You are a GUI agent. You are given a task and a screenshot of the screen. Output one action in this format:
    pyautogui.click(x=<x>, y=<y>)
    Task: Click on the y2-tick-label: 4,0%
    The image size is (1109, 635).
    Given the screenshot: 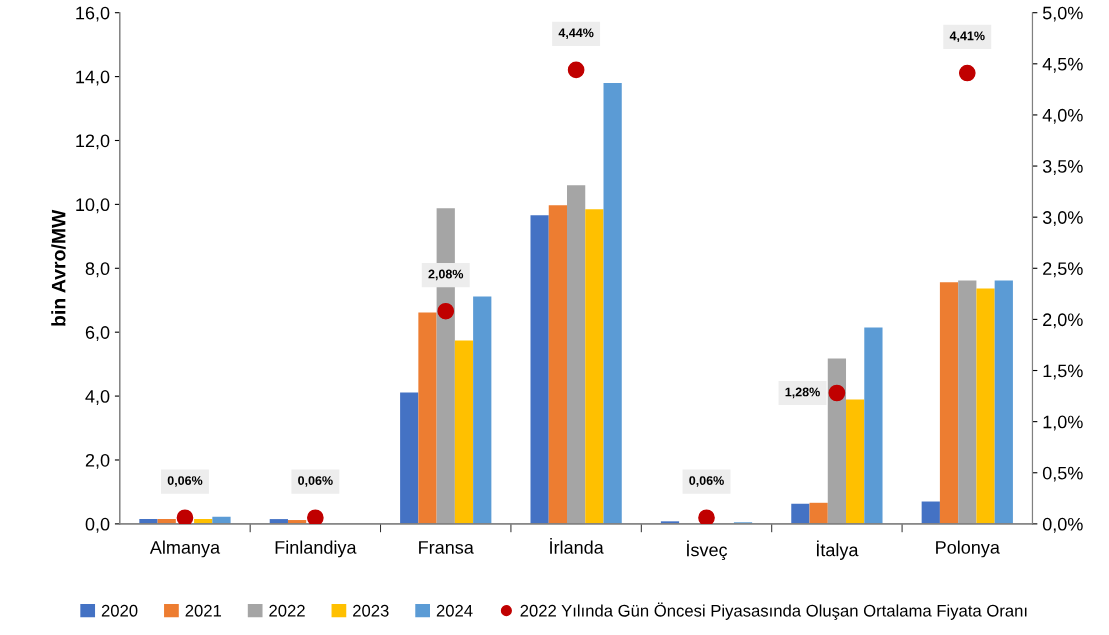 What is the action you would take?
    pyautogui.click(x=1062, y=116)
    